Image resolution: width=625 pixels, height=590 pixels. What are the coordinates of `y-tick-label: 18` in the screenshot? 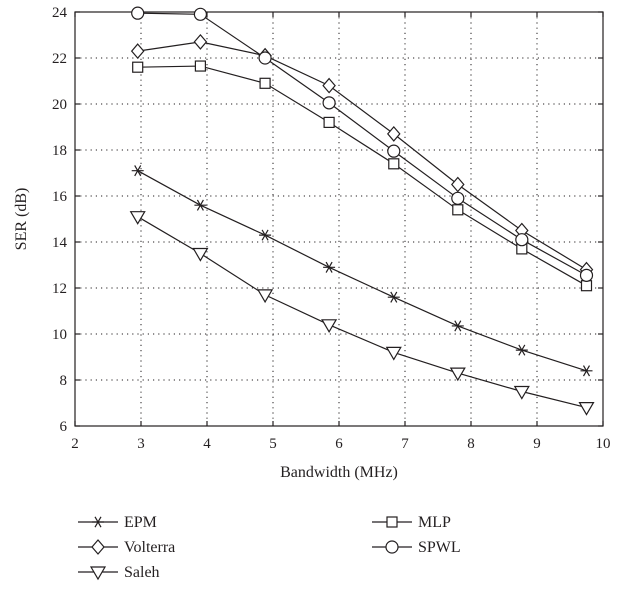 It's located at (59, 151).